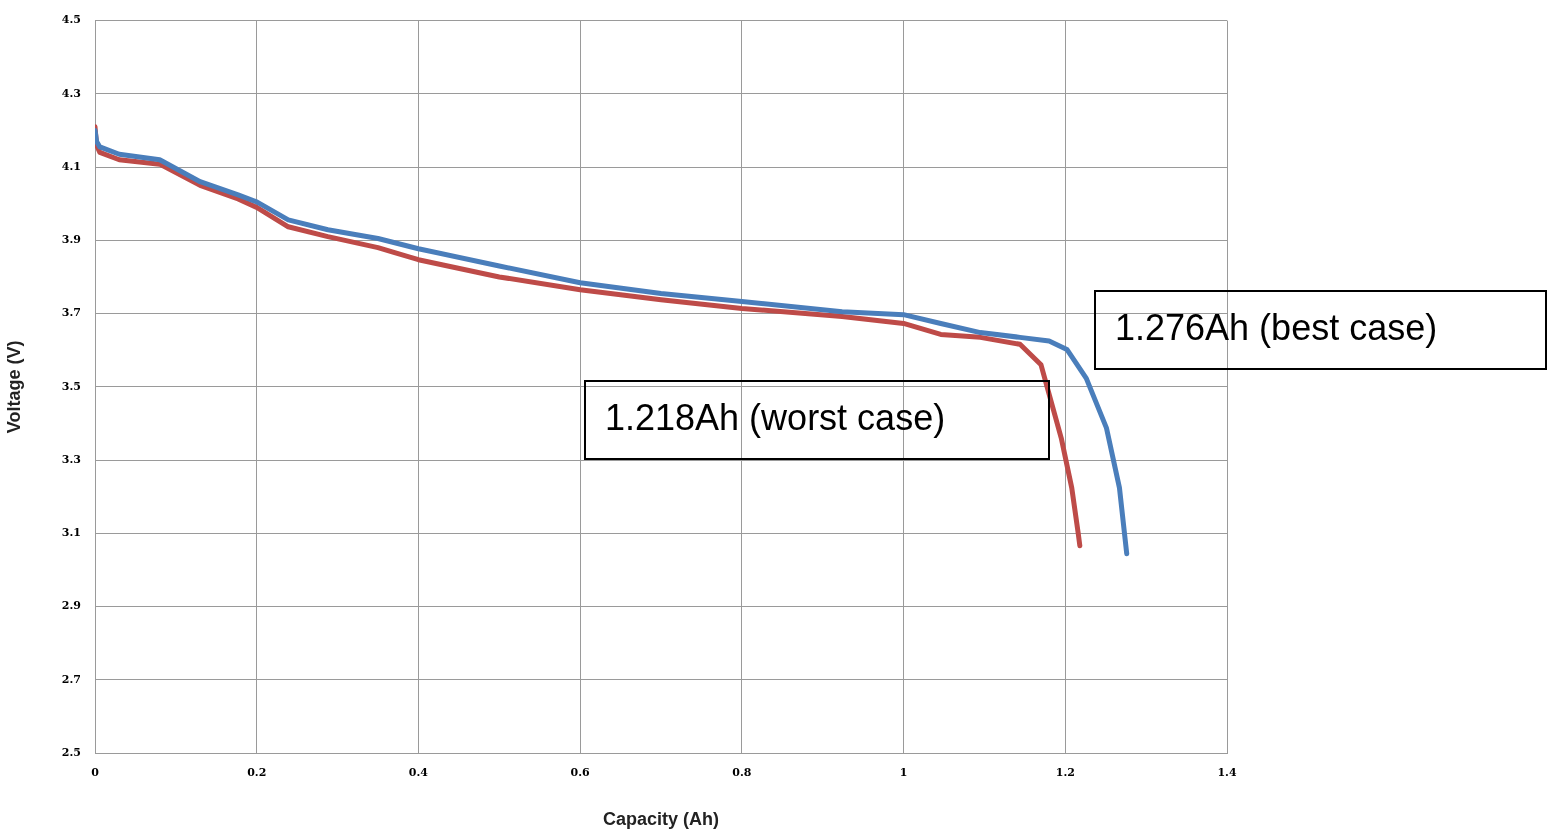 The height and width of the screenshot is (835, 1553). What do you see at coordinates (71, 752) in the screenshot?
I see `y-tick-label: 2.5` at bounding box center [71, 752].